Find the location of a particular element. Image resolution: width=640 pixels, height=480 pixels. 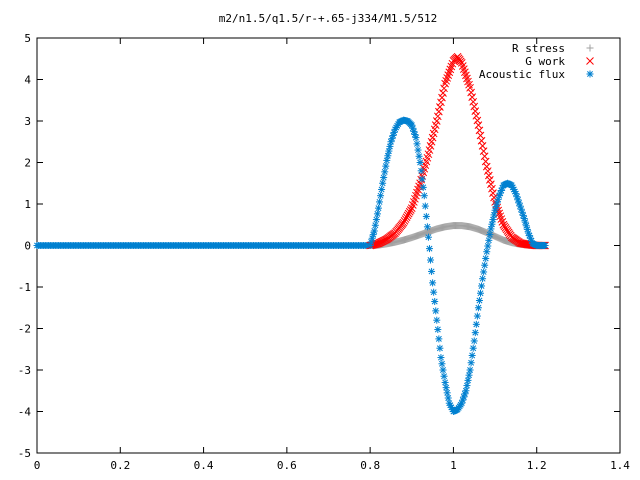

y-tick-label: 2 is located at coordinates (27, 163).